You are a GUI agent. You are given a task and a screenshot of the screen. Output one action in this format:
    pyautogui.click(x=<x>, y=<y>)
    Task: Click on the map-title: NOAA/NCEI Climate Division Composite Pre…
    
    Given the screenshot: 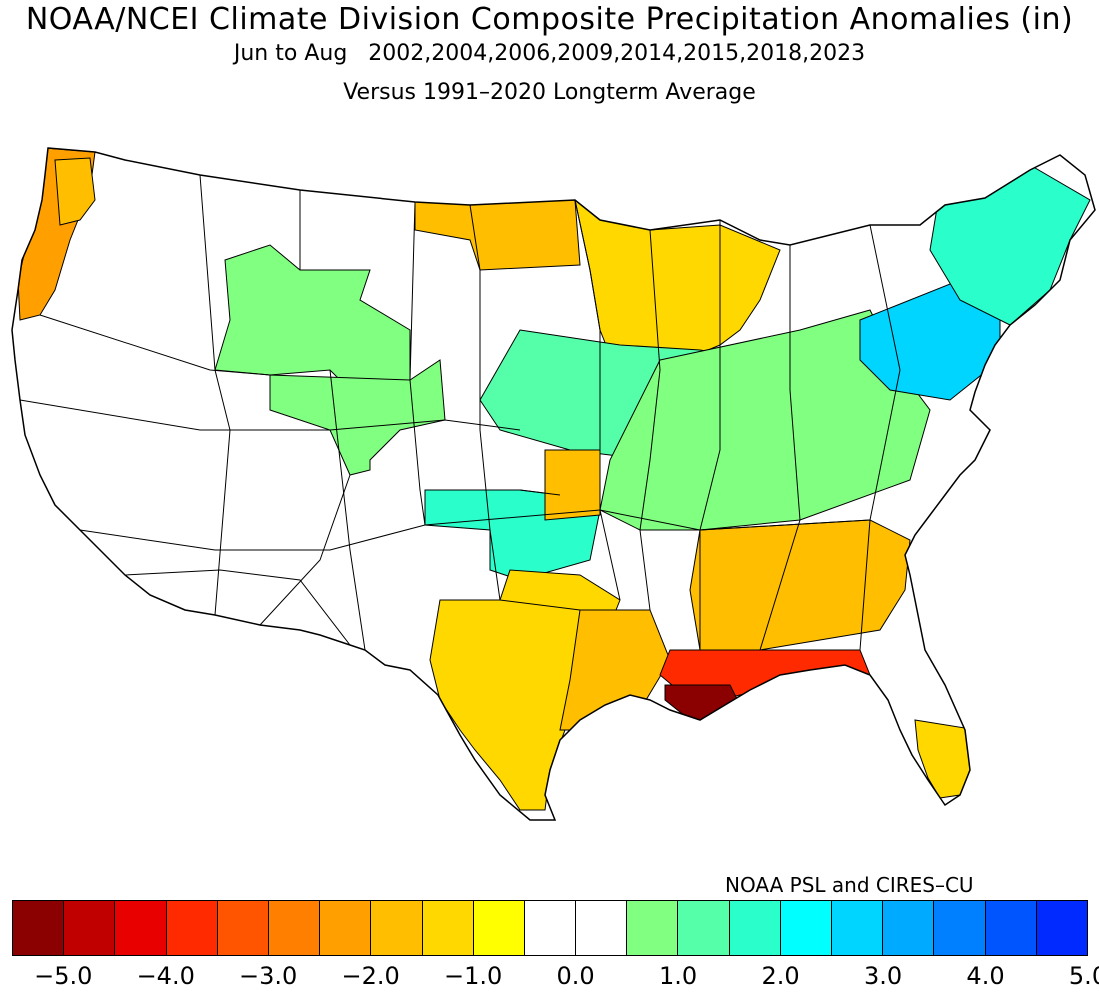 What is the action you would take?
    pyautogui.click(x=549, y=19)
    